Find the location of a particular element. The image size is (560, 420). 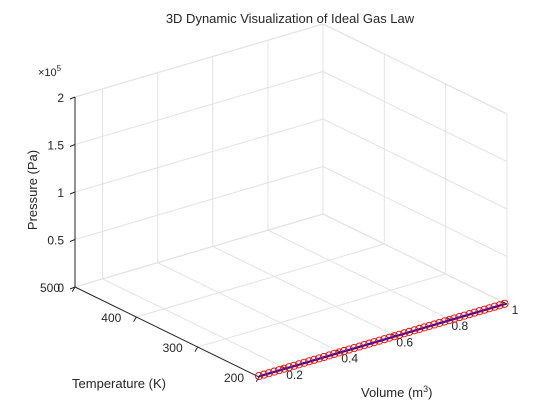

z-tick-label: 1 is located at coordinates (60, 193).